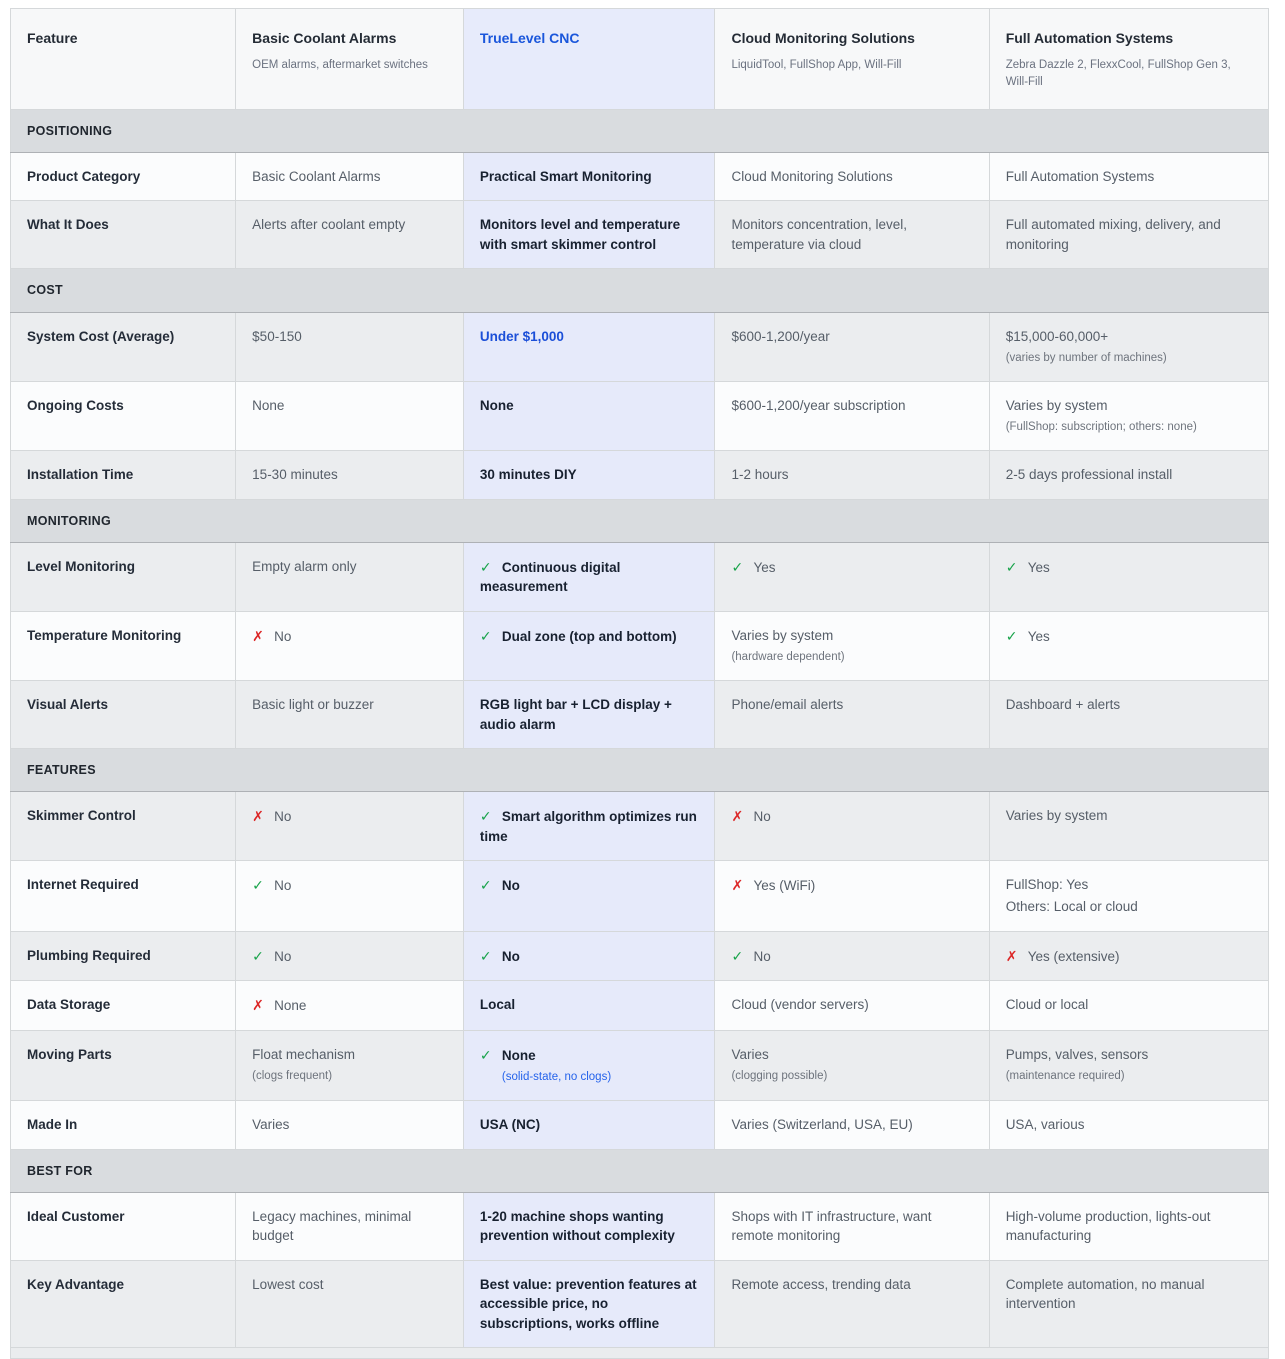 This screenshot has height=1359, width=1285. What do you see at coordinates (1129, 1124) in the screenshot?
I see `data-cell: USA, various` at bounding box center [1129, 1124].